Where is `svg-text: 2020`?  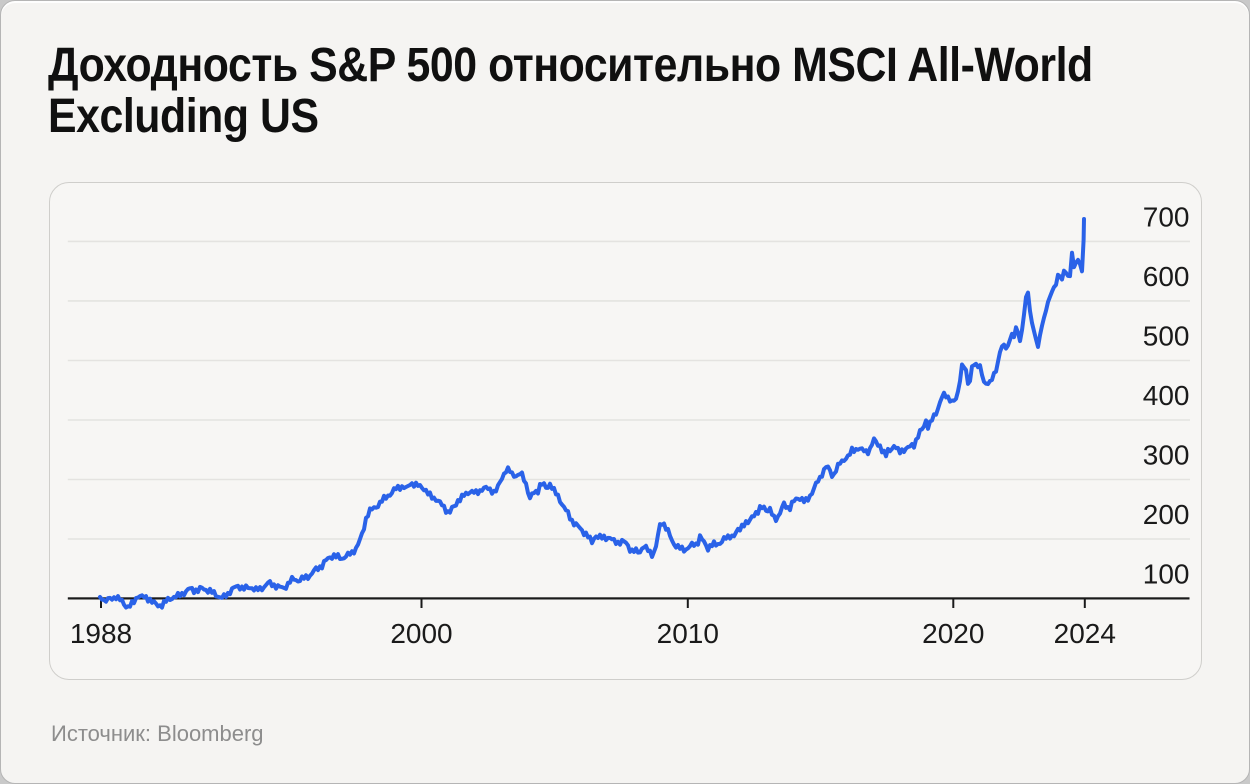
svg-text: 2020 is located at coordinates (953, 633).